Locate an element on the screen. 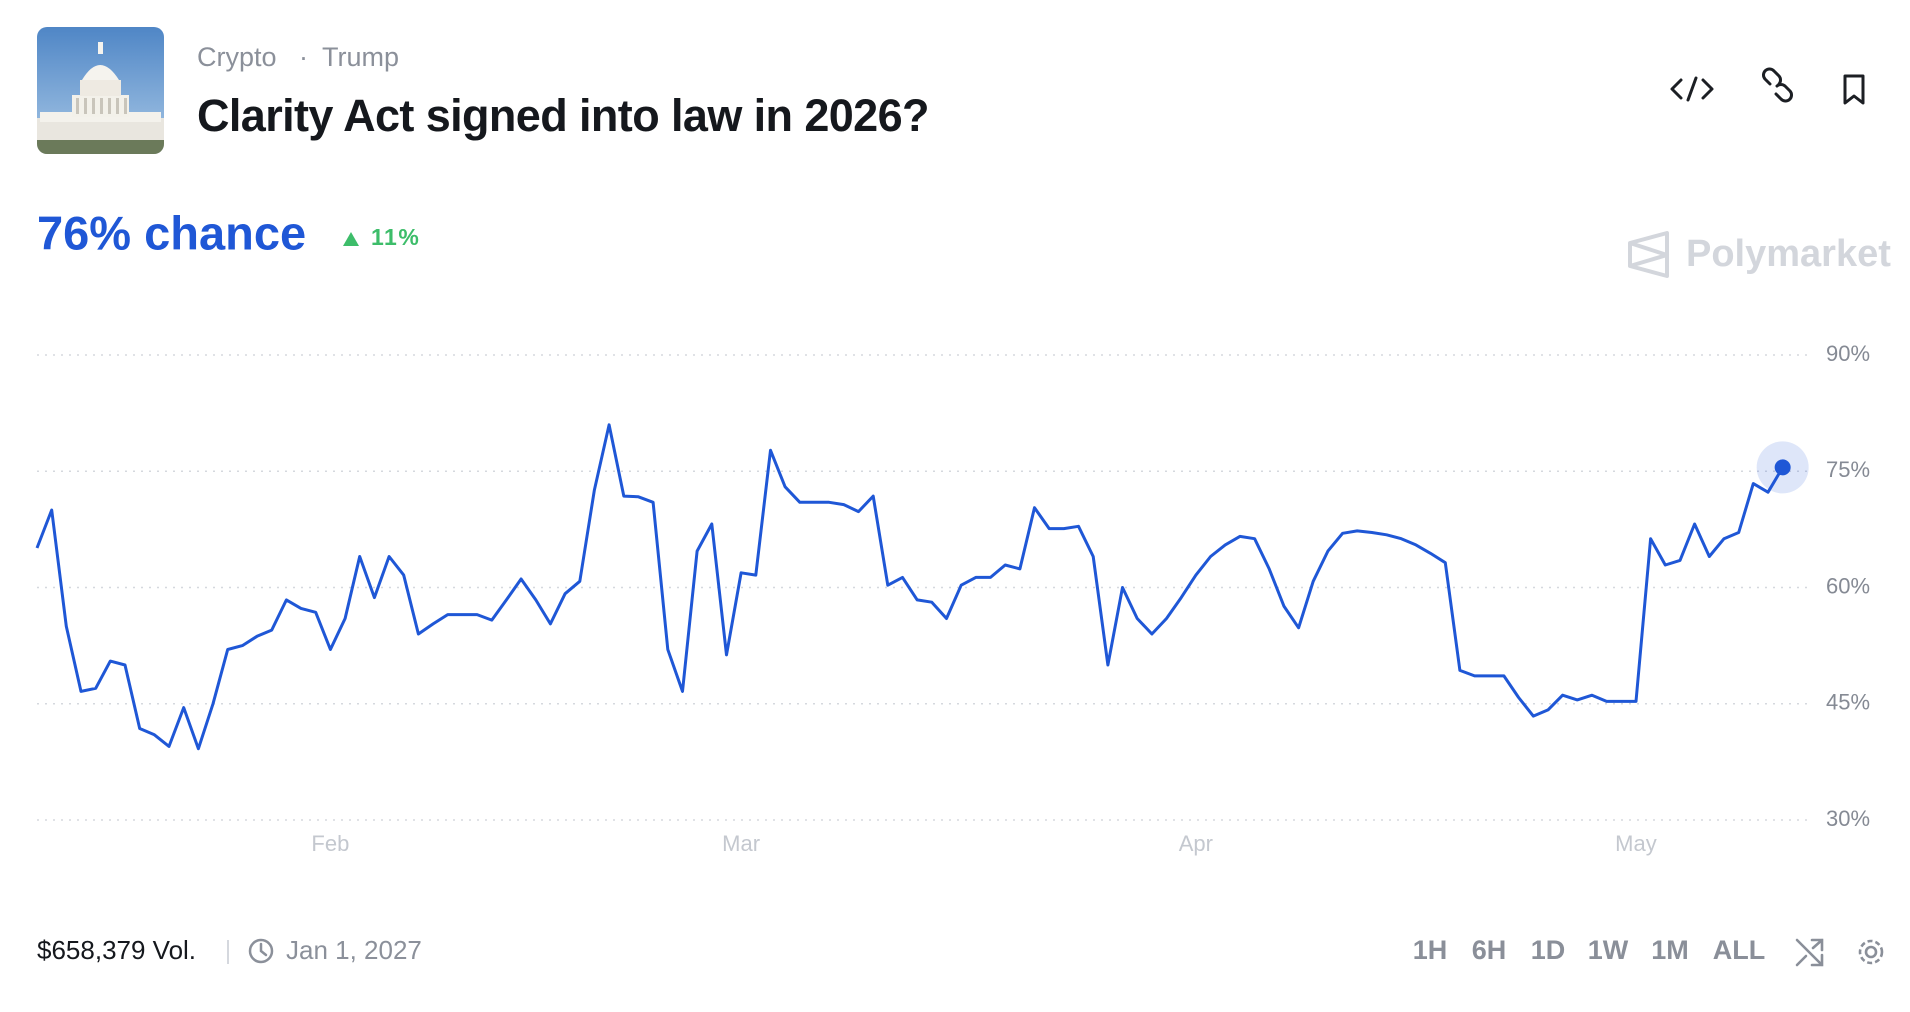 This screenshot has height=1012, width=1910. endpoint-dot is located at coordinates (1782, 467).